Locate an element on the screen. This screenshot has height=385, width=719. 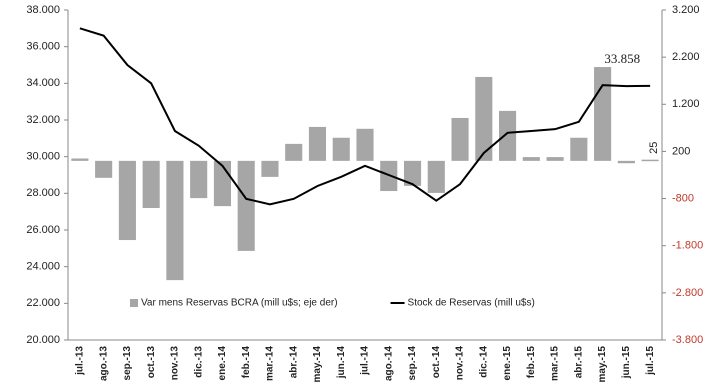
x-tick-label: mar.-15 is located at coordinates (555, 363).